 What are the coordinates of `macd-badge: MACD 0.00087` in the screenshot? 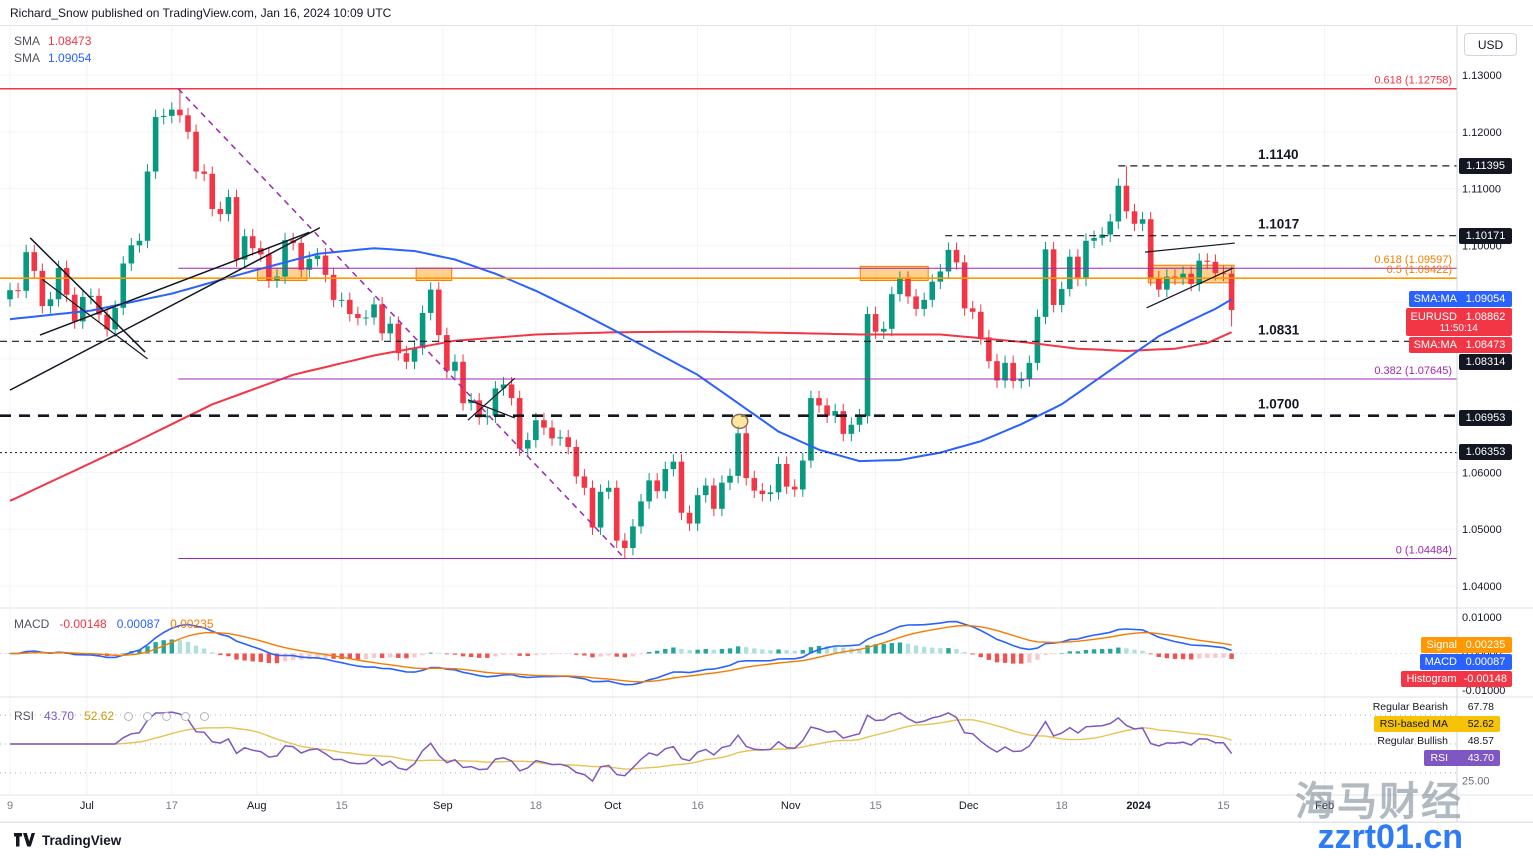 It's located at (1465, 661).